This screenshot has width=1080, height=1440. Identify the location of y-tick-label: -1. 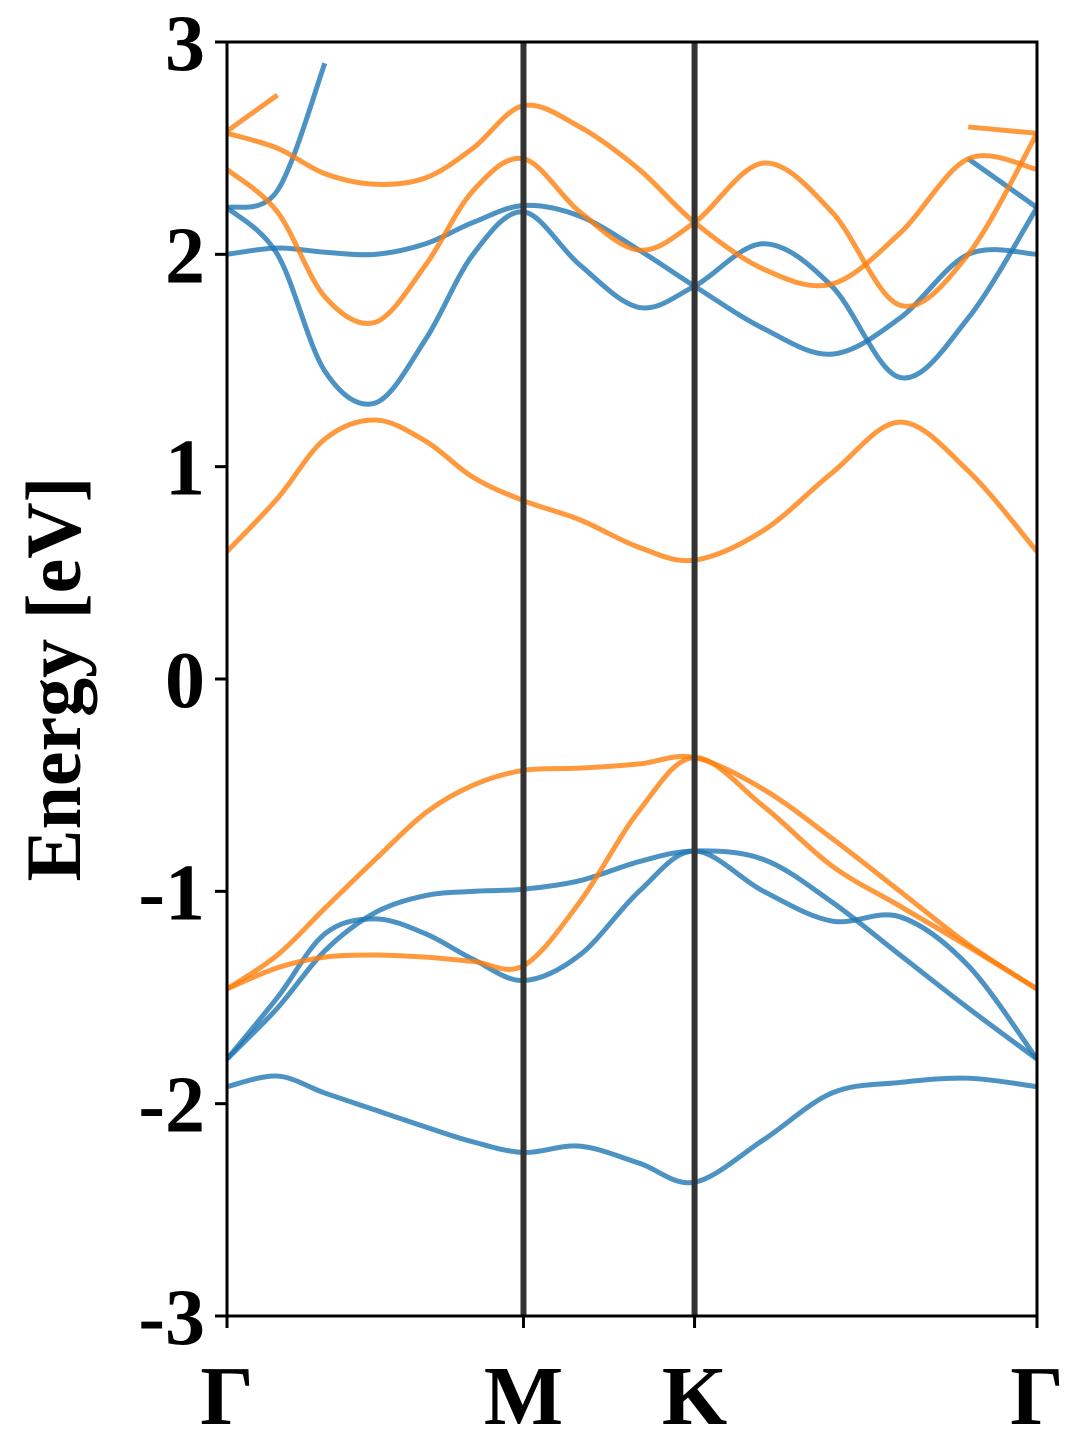
(171, 893).